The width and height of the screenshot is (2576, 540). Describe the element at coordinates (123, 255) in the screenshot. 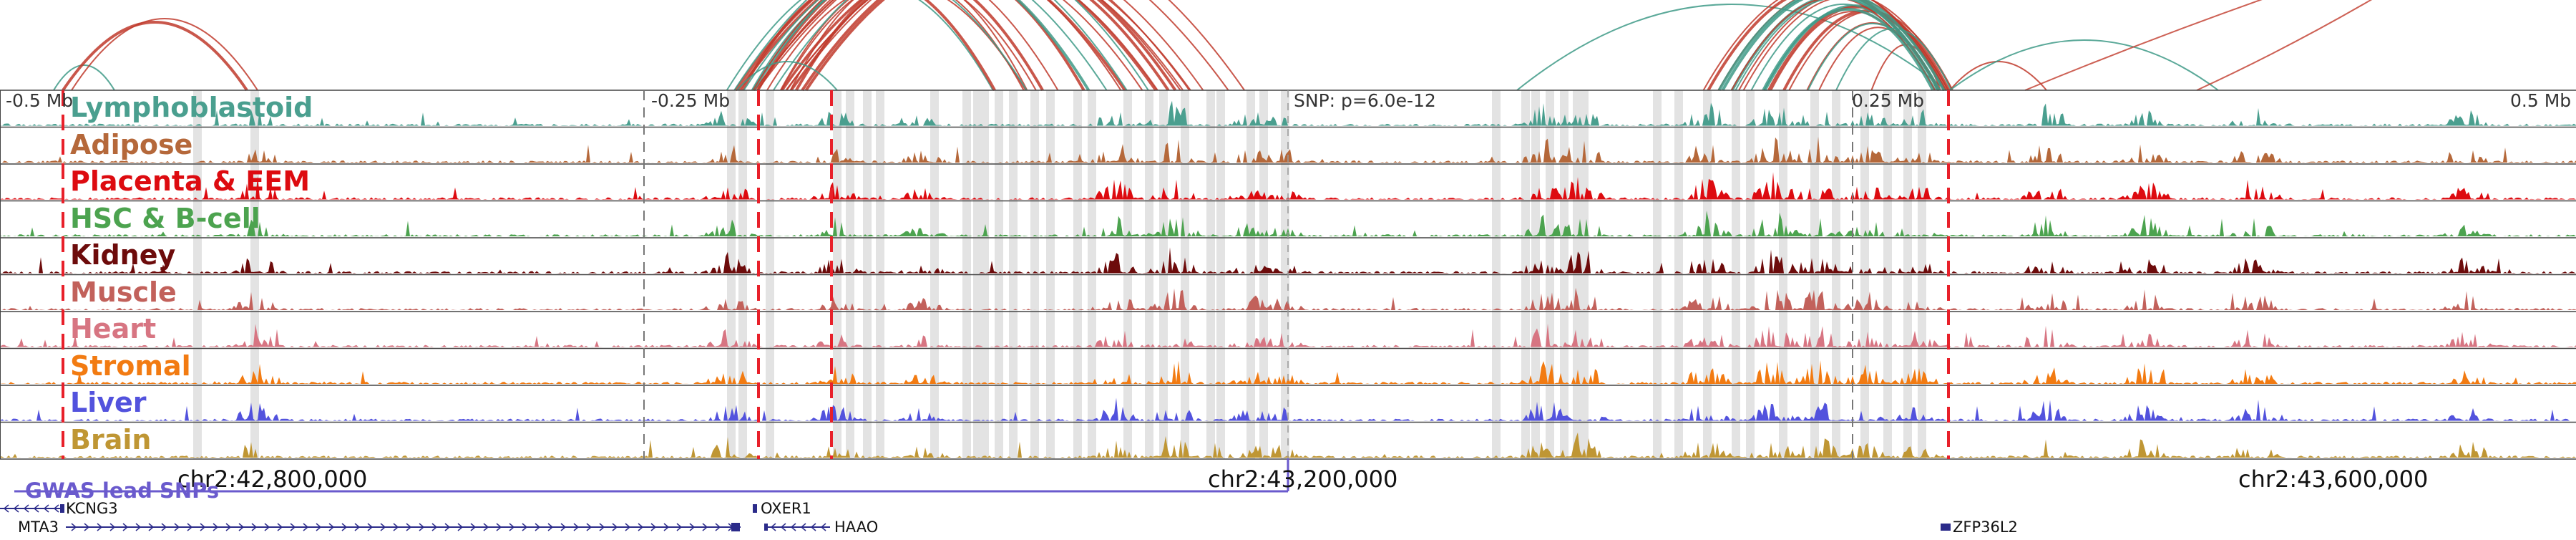

I see `track-label-kidney: Kidney` at that location.